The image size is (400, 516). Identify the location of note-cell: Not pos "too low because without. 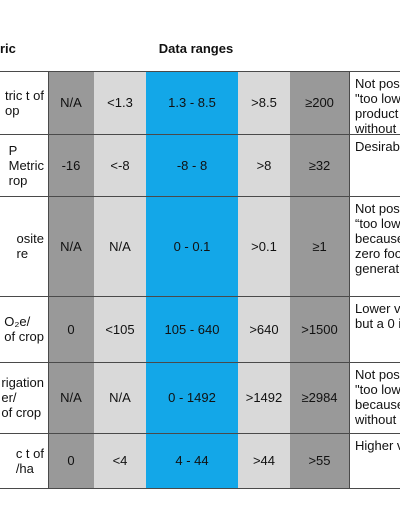
(377, 397).